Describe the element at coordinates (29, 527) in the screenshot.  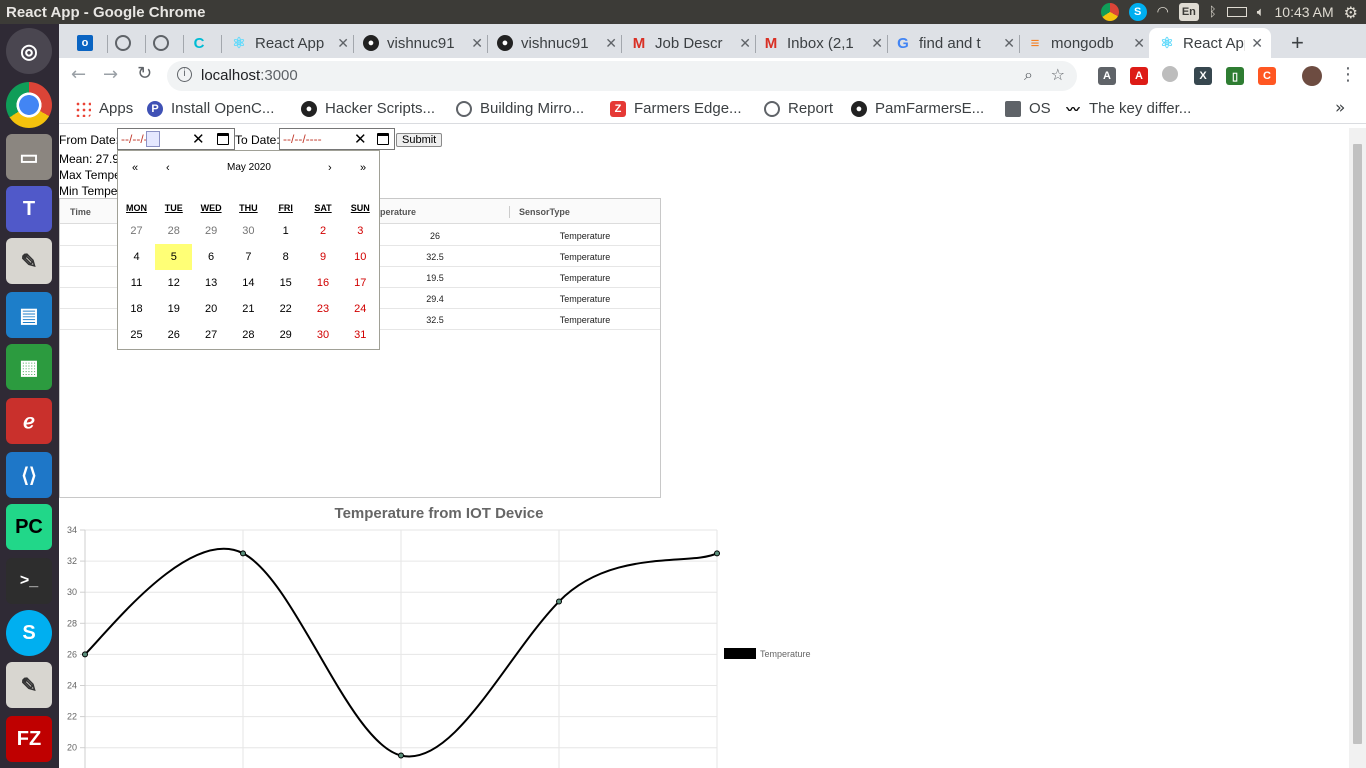
I see `pycharm-launcher-icon: PC` at that location.